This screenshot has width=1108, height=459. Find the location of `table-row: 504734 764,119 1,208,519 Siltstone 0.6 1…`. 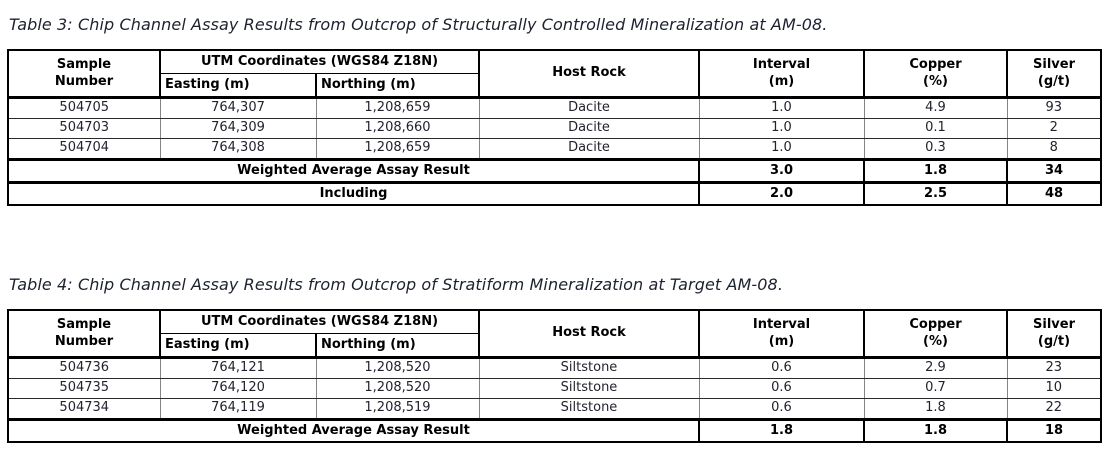

table-row: 504734 764,119 1,208,519 Siltstone 0.6 1… is located at coordinates (554, 409).